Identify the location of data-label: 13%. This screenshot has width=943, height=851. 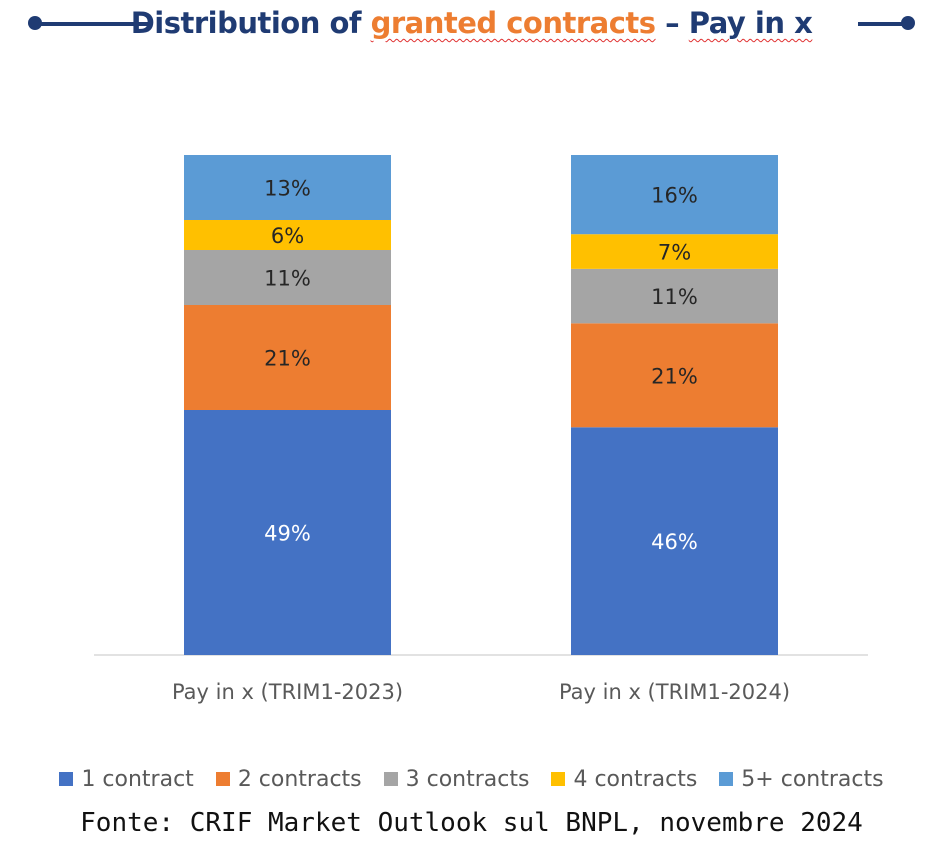
(287, 189).